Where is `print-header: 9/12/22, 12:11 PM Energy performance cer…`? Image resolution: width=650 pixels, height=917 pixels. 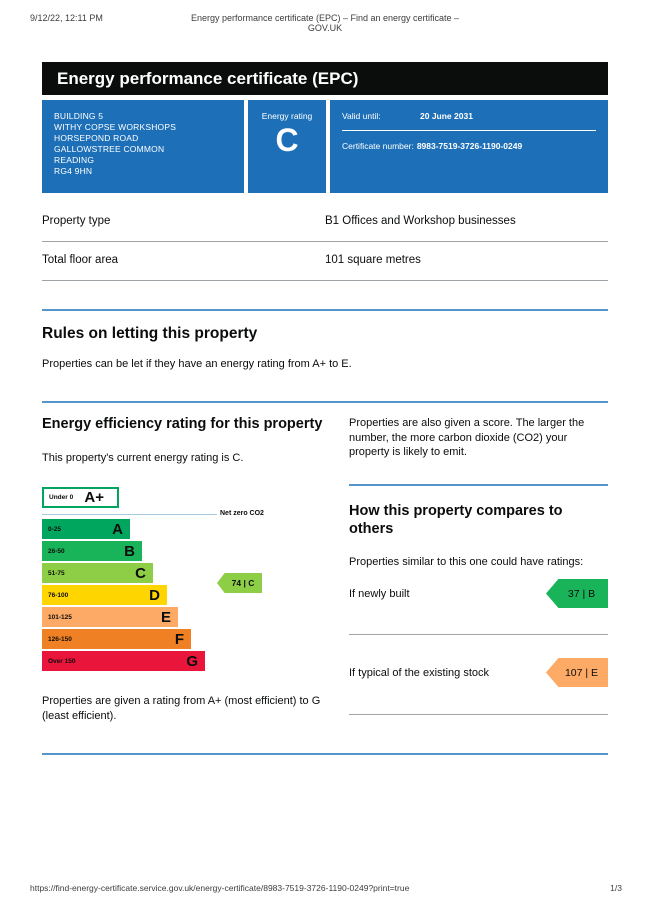 print-header: 9/12/22, 12:11 PM Energy performance cer… is located at coordinates (325, 23).